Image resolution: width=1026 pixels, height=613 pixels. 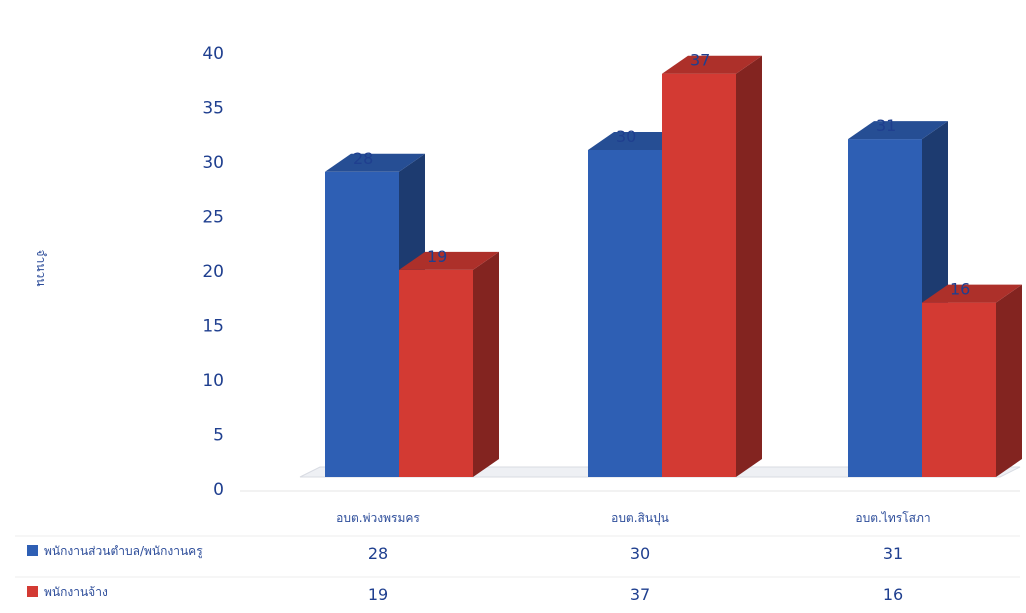 What do you see at coordinates (378, 553) in the screenshot?
I see `table-value: 28` at bounding box center [378, 553].